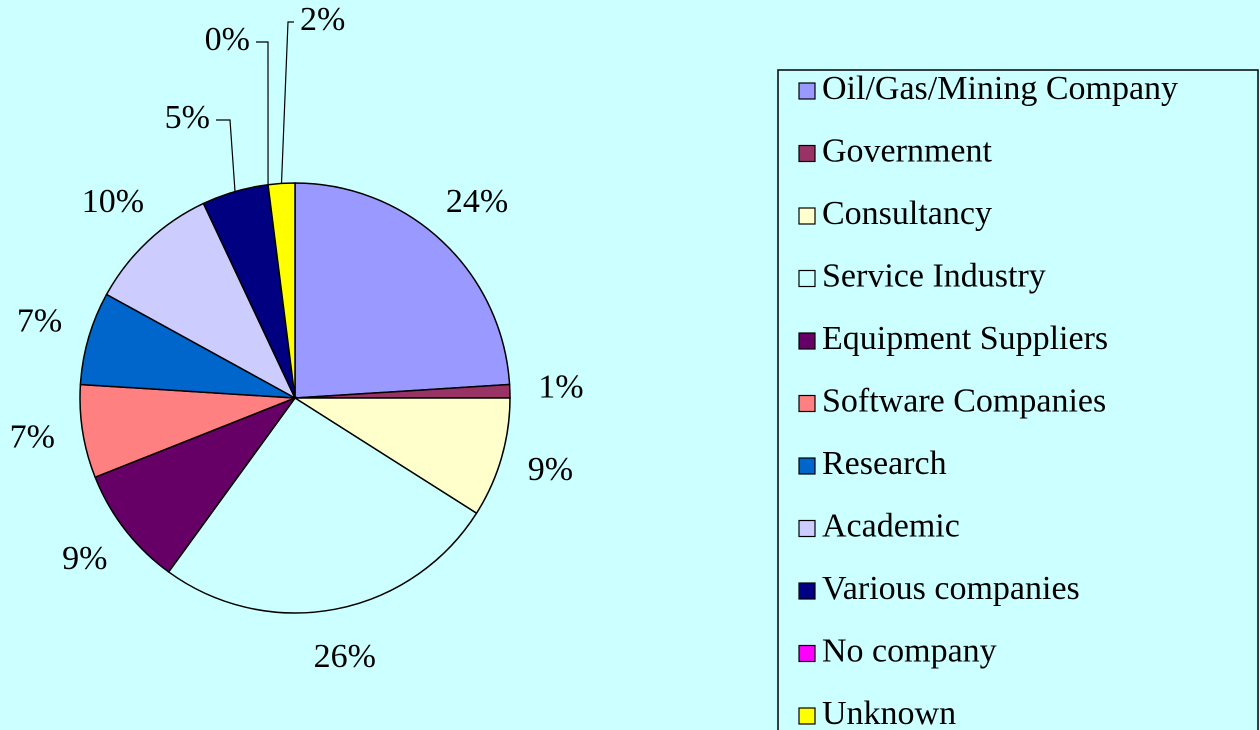  What do you see at coordinates (884, 463) in the screenshot?
I see `legend-label: Research` at bounding box center [884, 463].